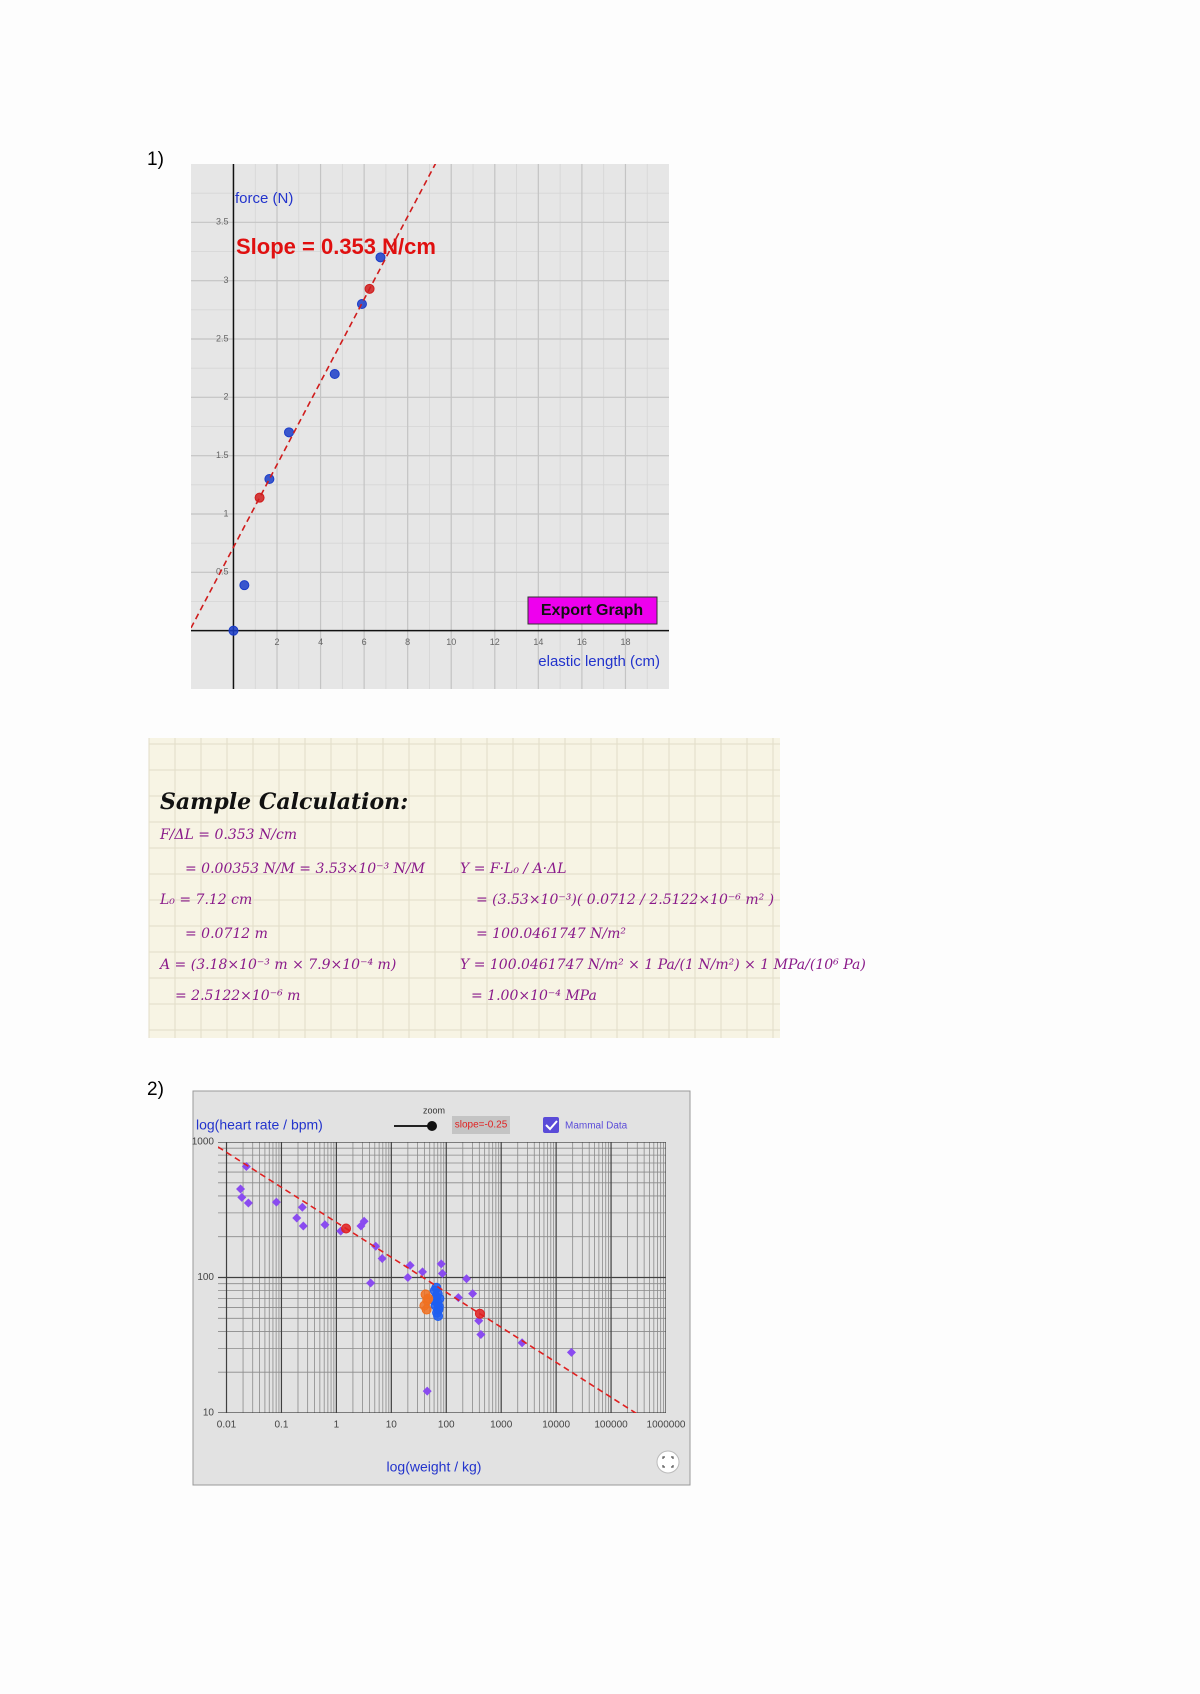  Describe the element at coordinates (337, 1425) in the screenshot. I see `x-tick-label: 1` at that location.